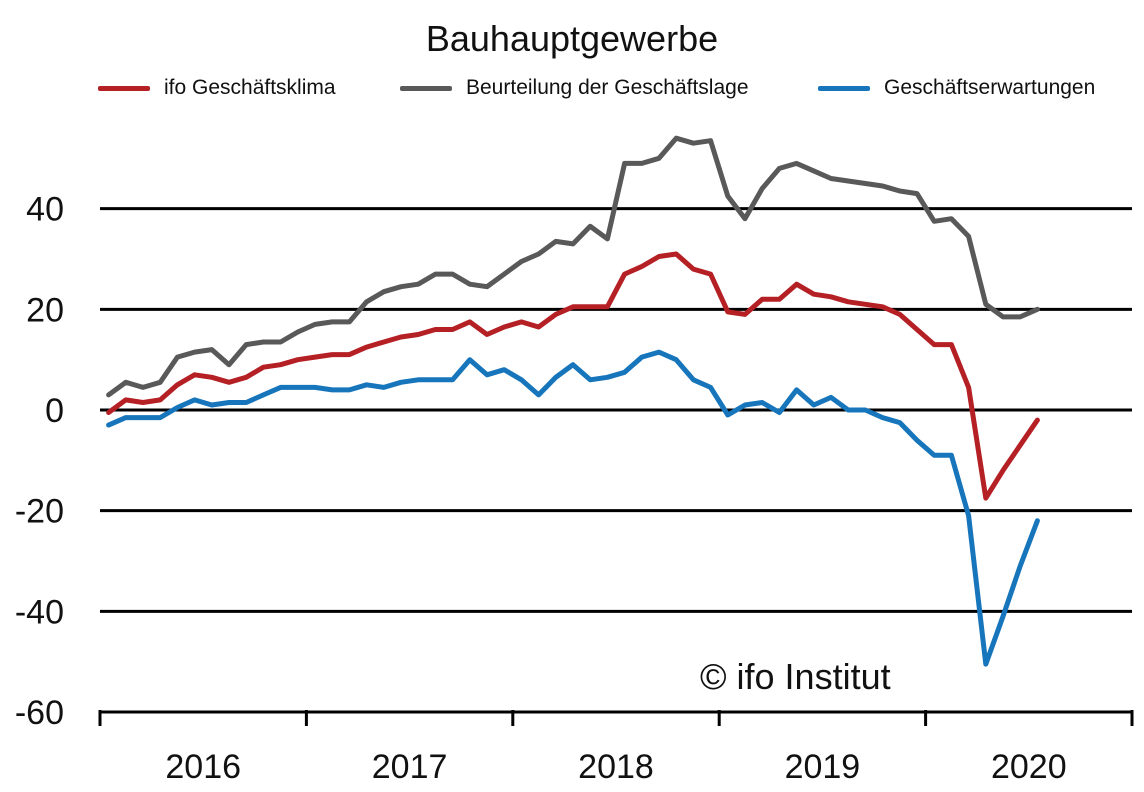  I want to click on legend-label: ifo Geschäftsklima, so click(250, 87).